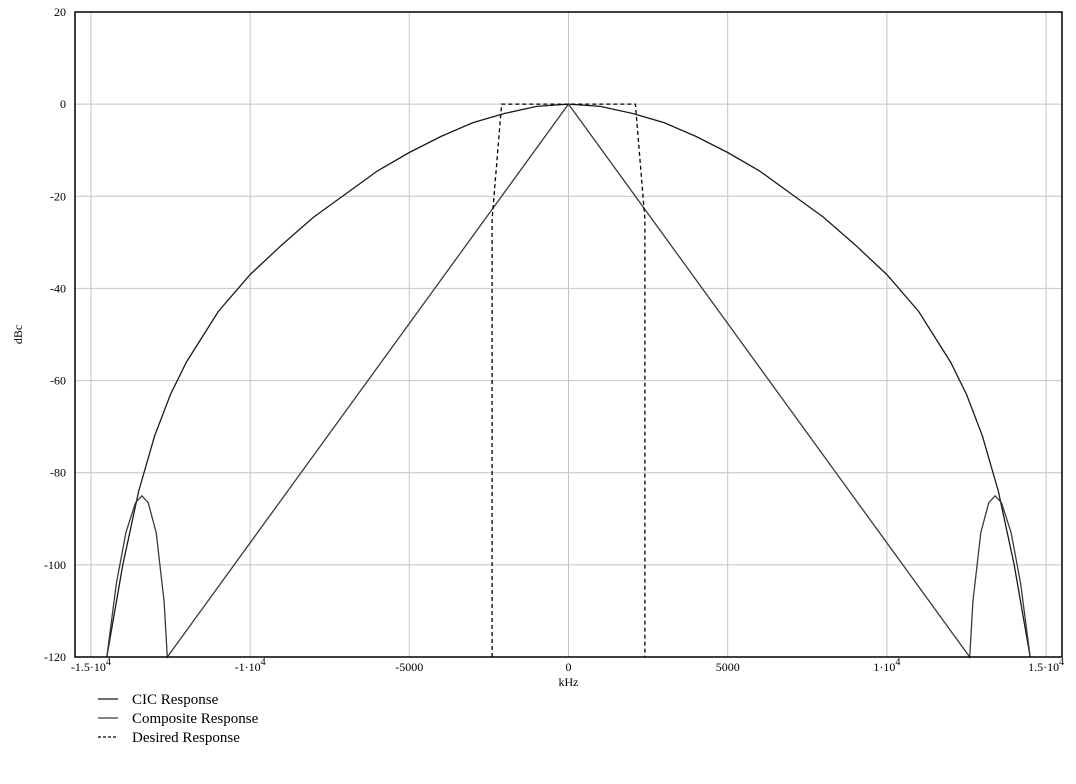 Image resolution: width=1076 pixels, height=784 pixels. Describe the element at coordinates (728, 667) in the screenshot. I see `x-tick-label: 5000` at that location.